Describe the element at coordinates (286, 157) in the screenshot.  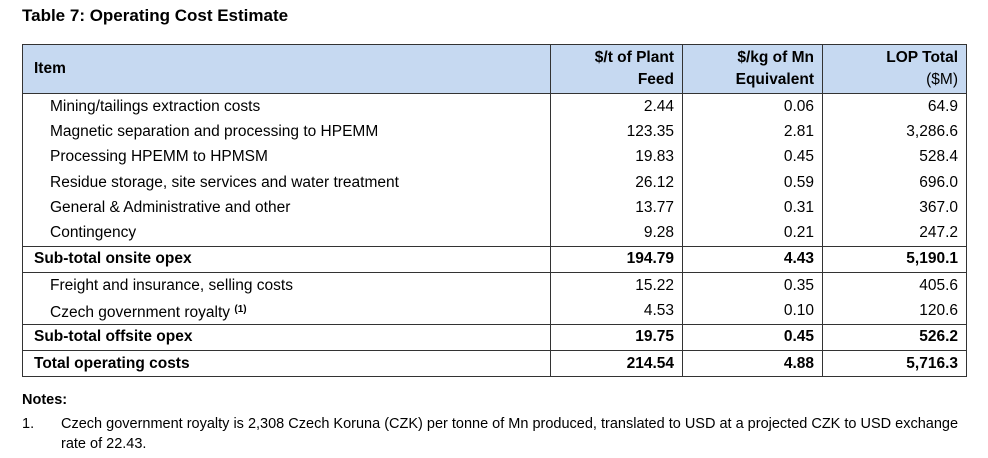
I see `row-item: Processing HPEMM to HPMSM` at that location.